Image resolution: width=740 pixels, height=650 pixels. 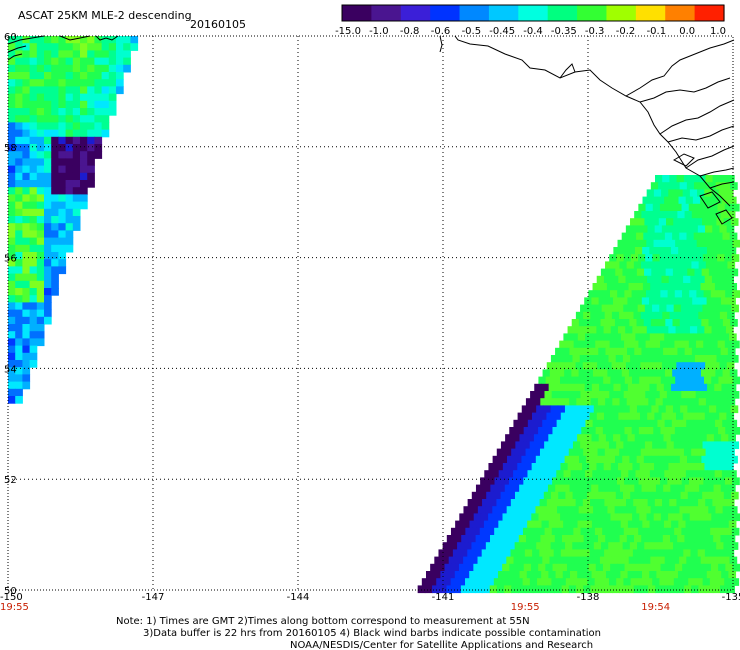 I want to click on colorbar-label: -0.3, so click(x=595, y=31).